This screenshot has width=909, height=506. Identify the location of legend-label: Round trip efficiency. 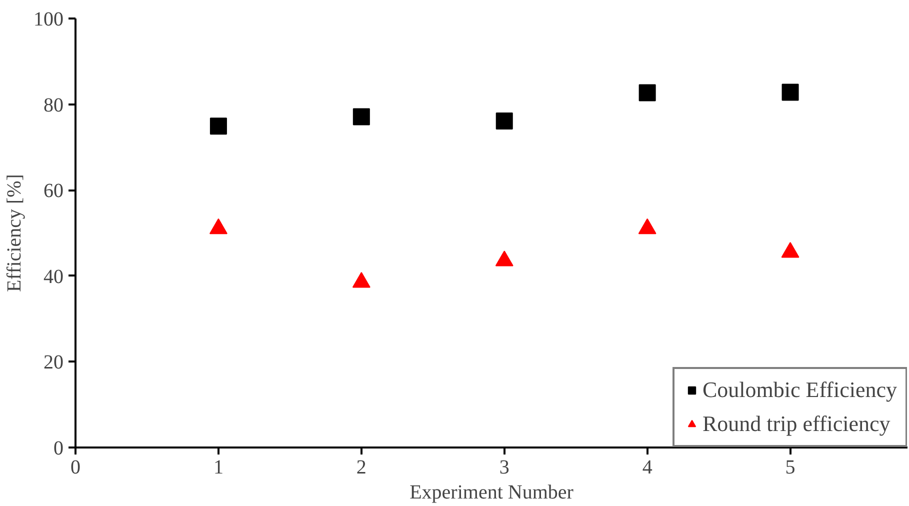
(796, 424).